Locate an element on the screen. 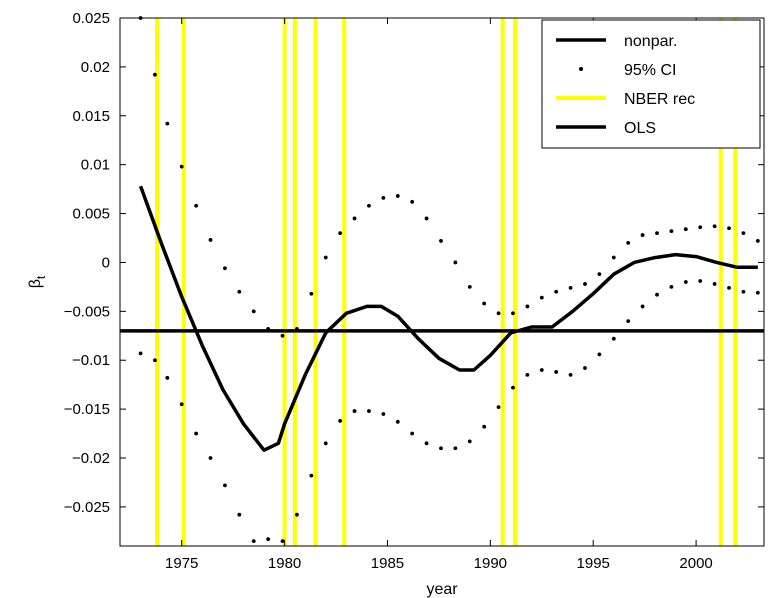 This screenshot has width=781, height=598. y-tick-label: −0.01 is located at coordinates (91, 360).